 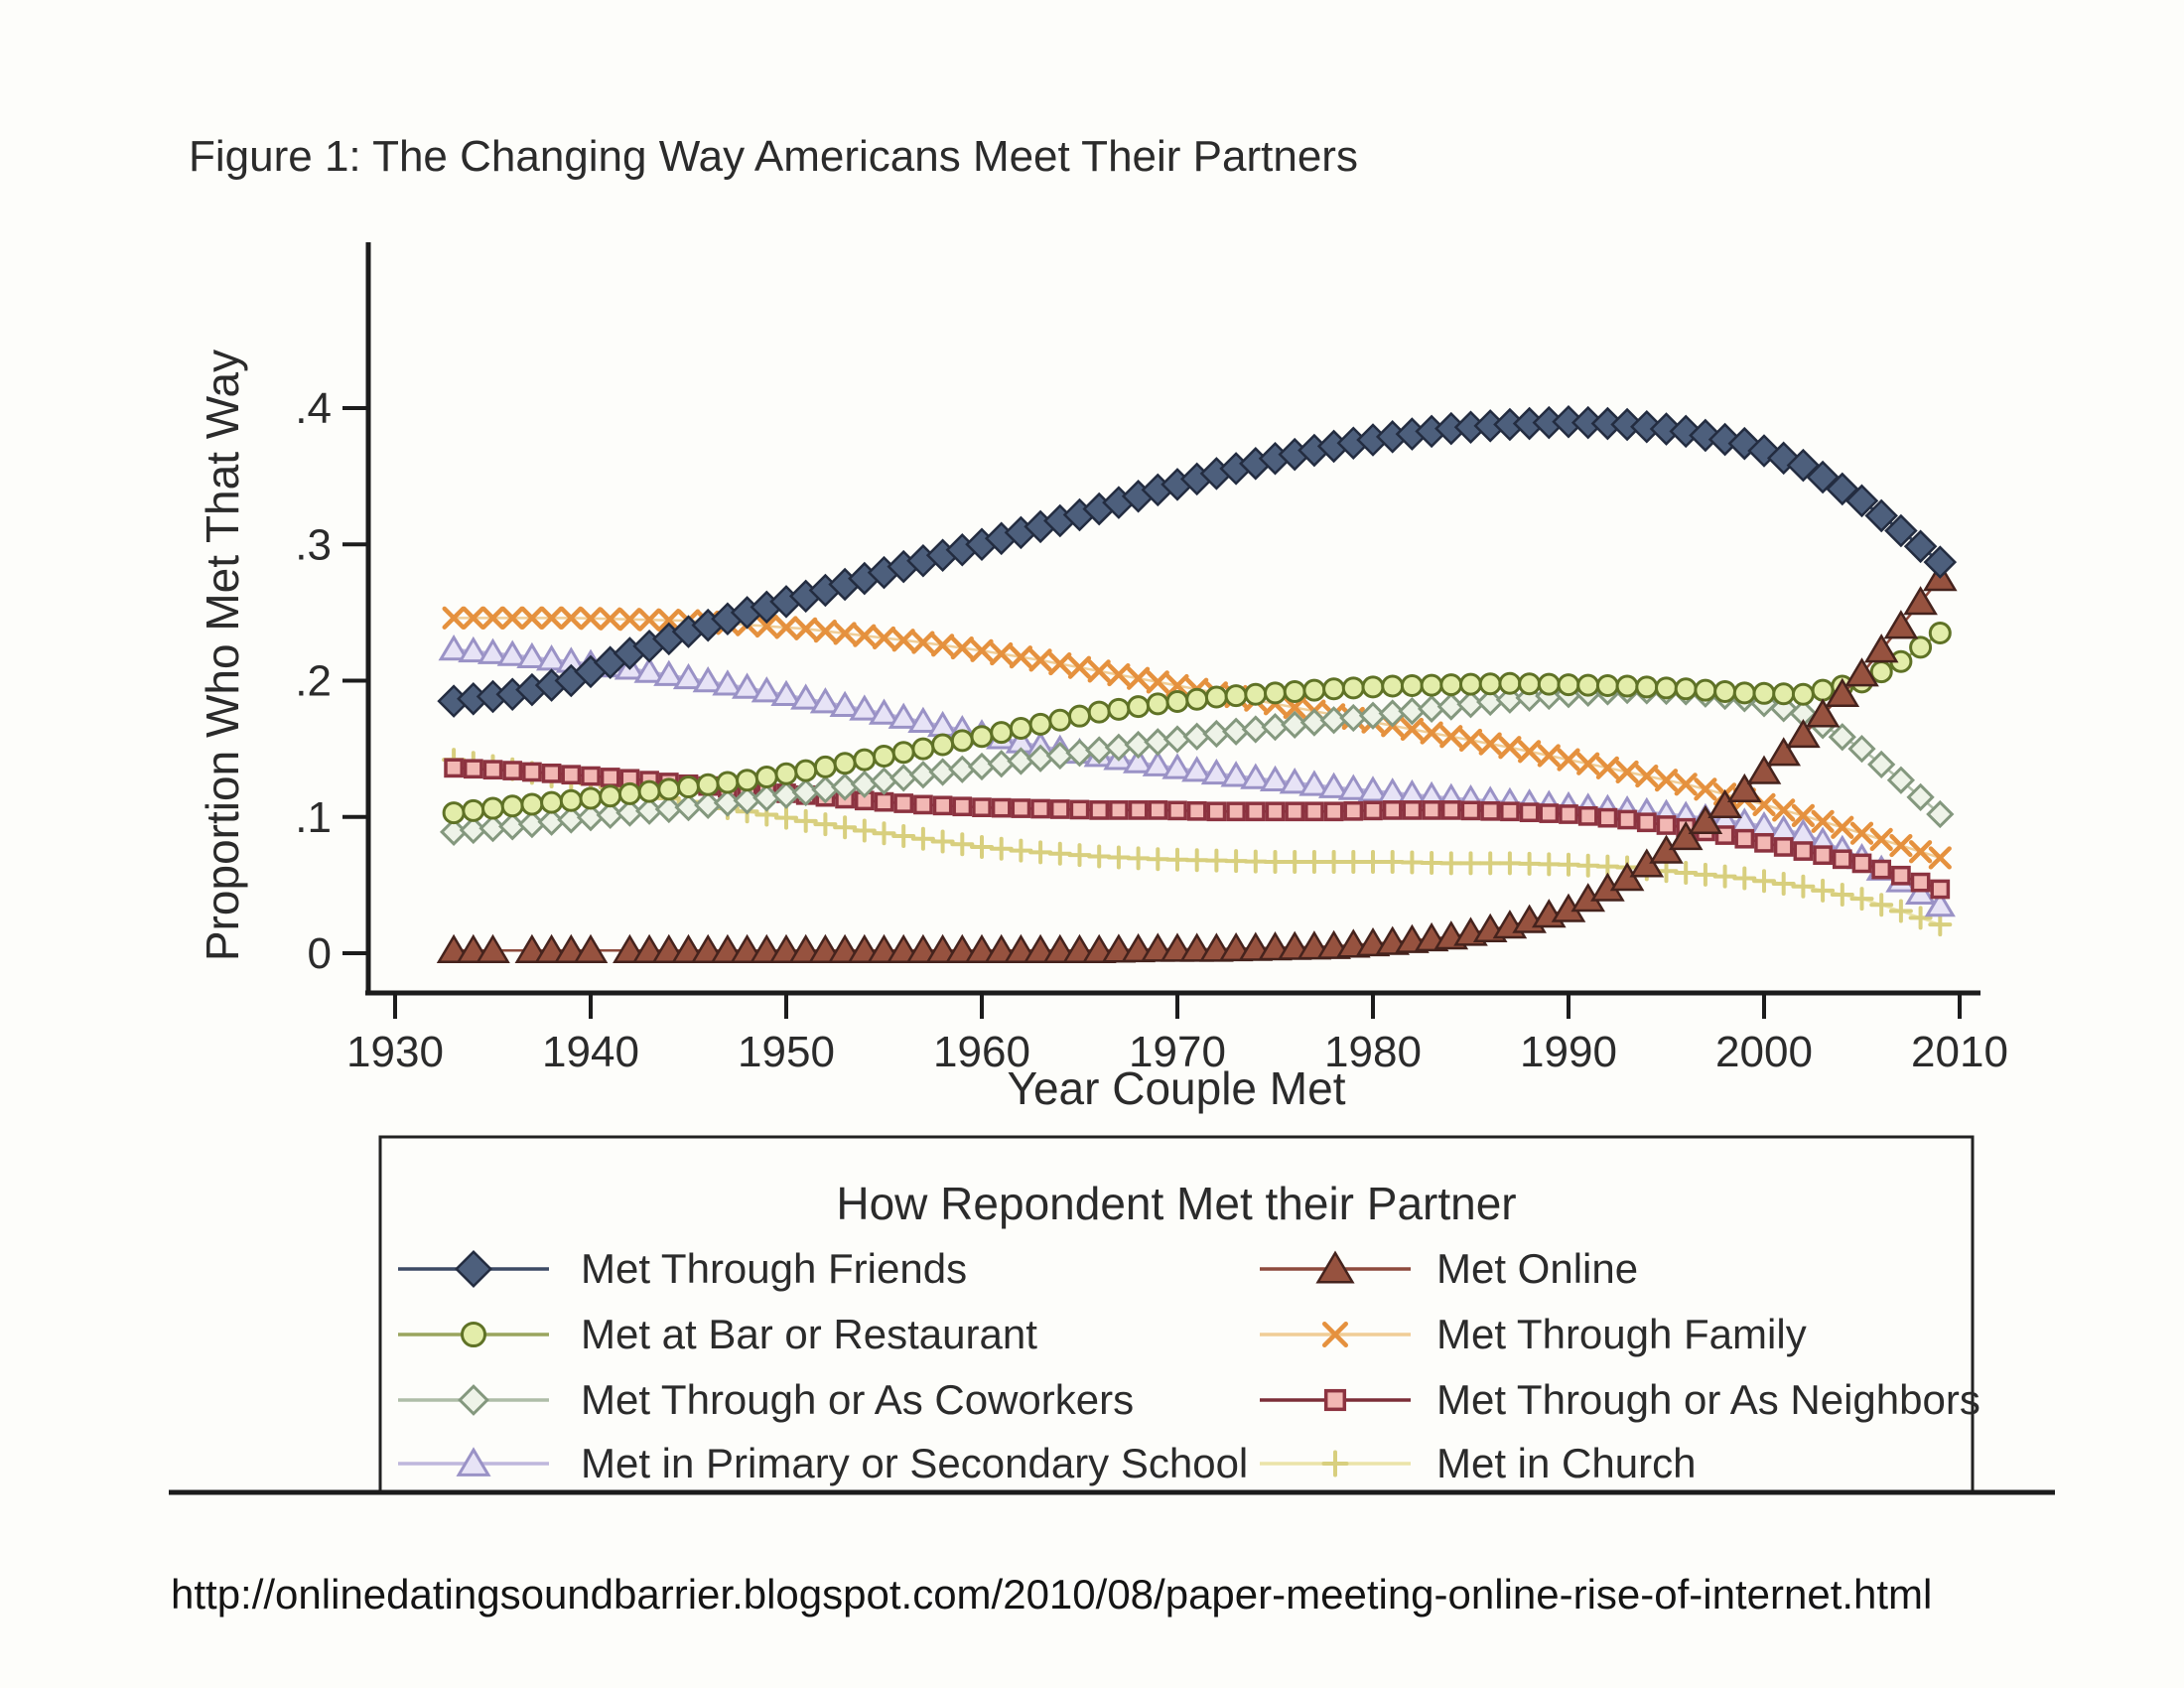 I want to click on y-axis: Proportion Who Met That Way 0 .1 .2 .3 .4, so click(x=284, y=618).